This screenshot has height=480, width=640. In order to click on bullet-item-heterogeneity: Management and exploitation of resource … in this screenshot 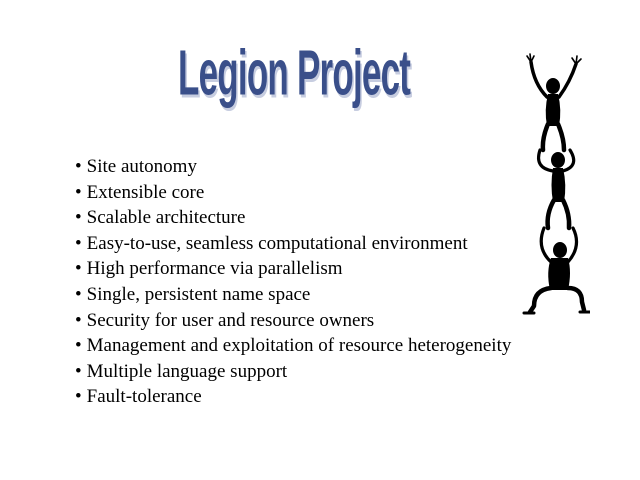, I will do `click(293, 346)`.